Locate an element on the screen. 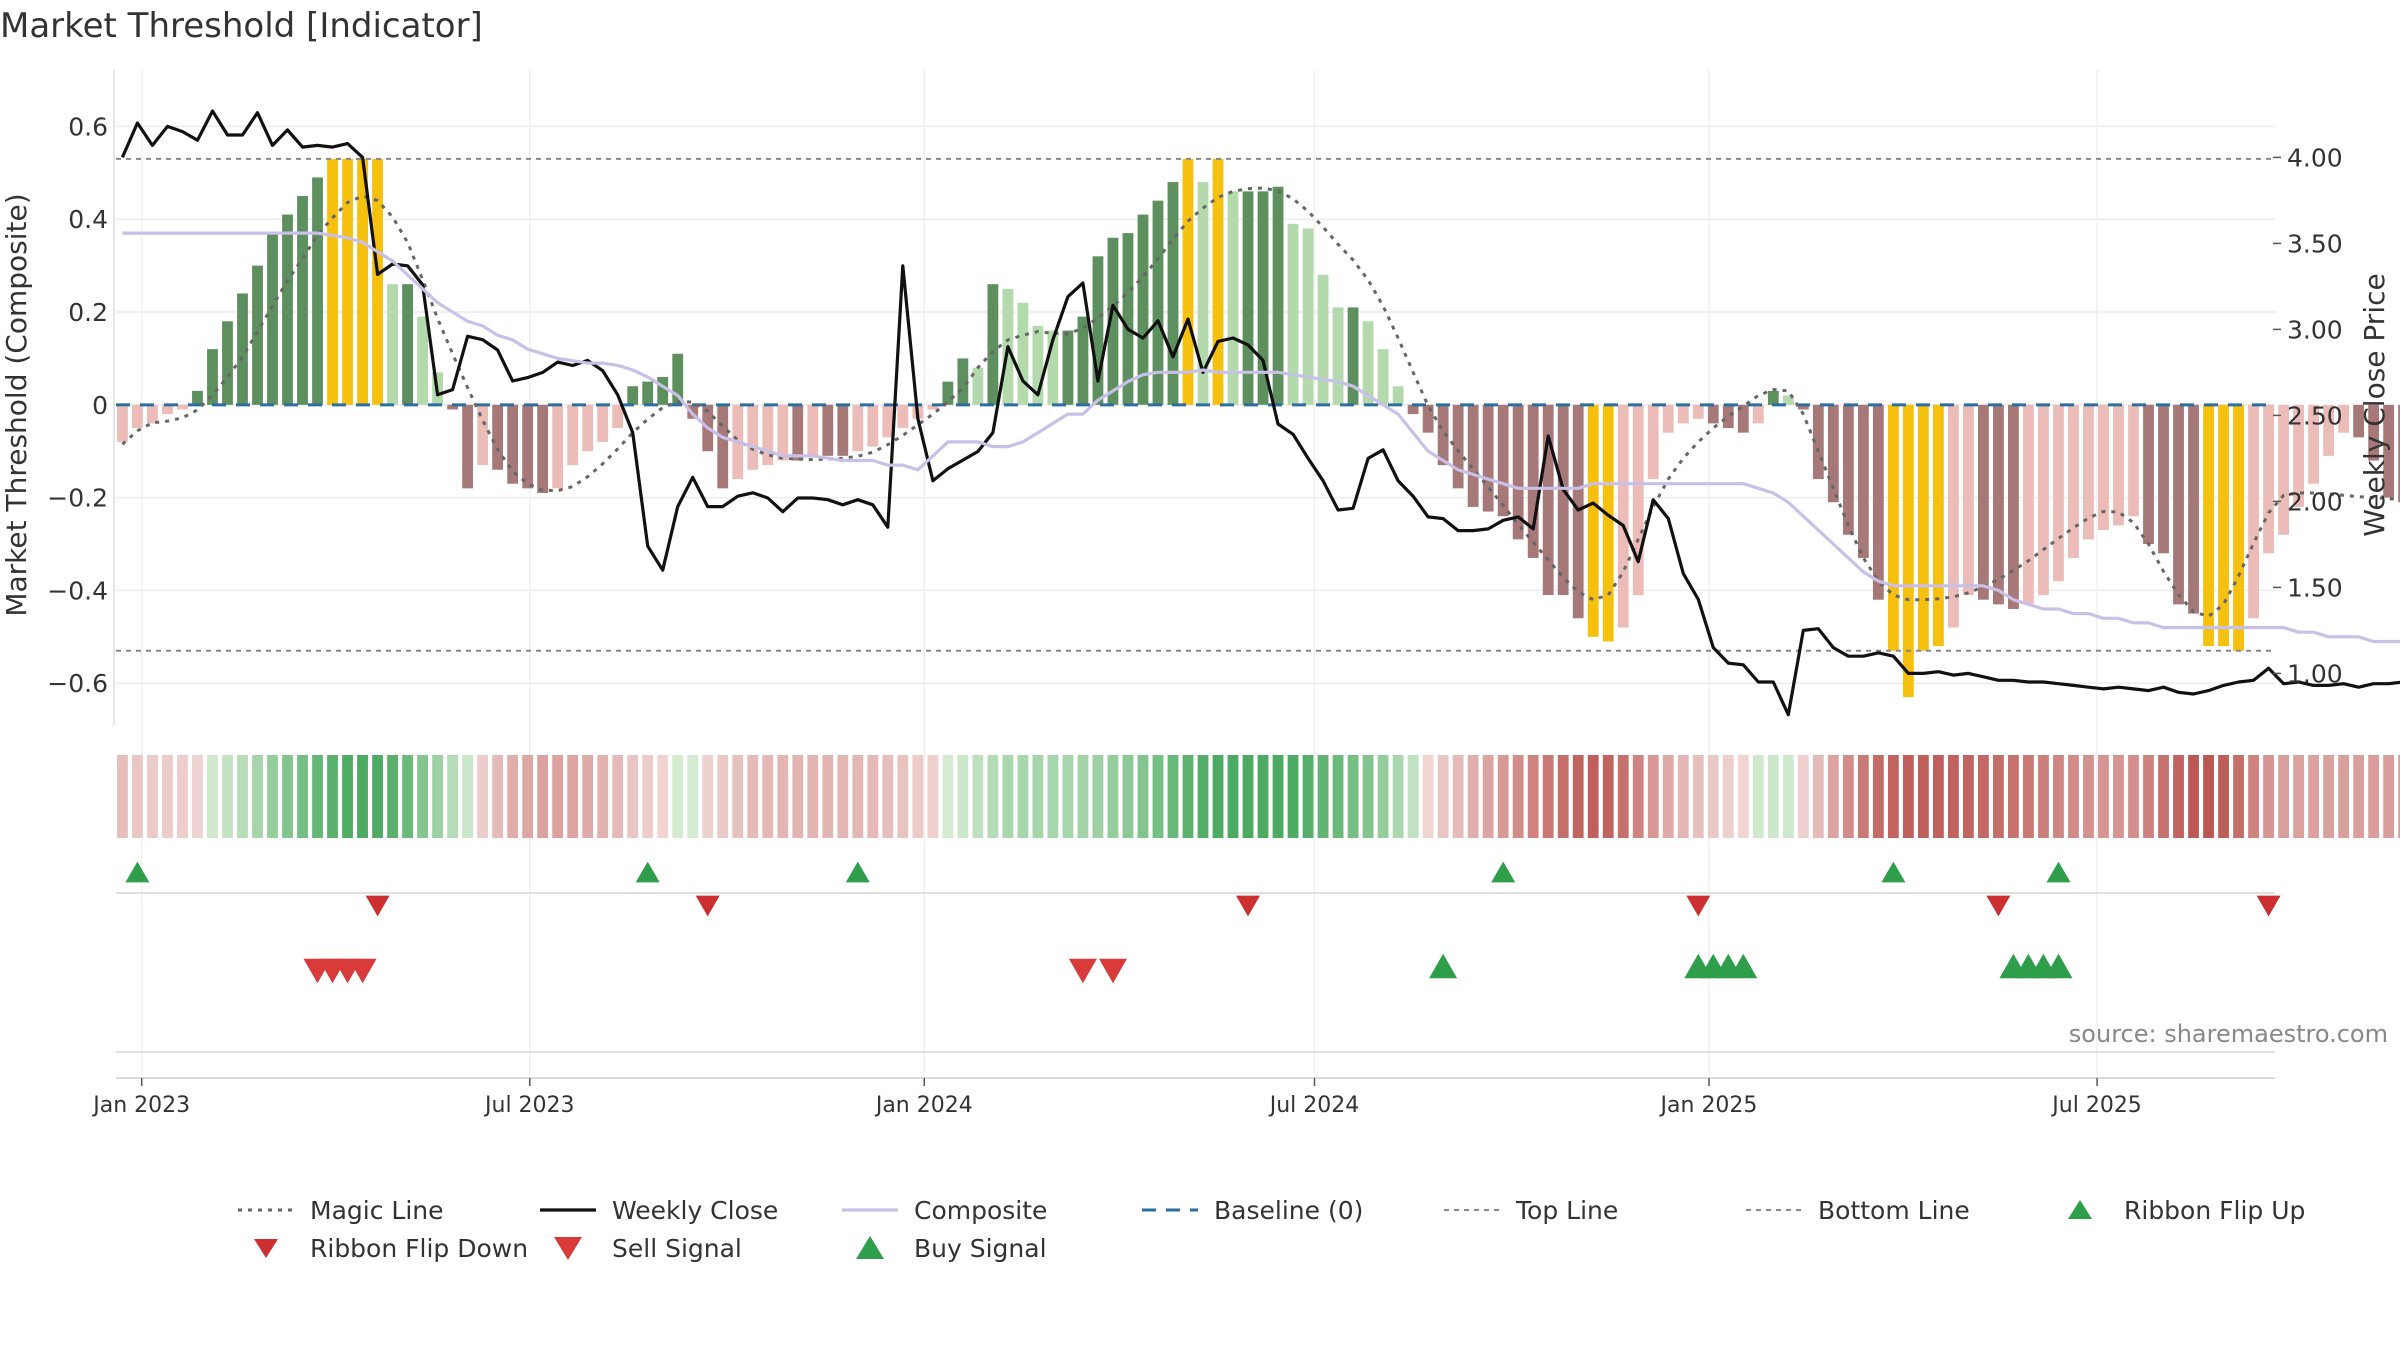  x-tick-label: Jul 2025 is located at coordinates (2096, 1105).